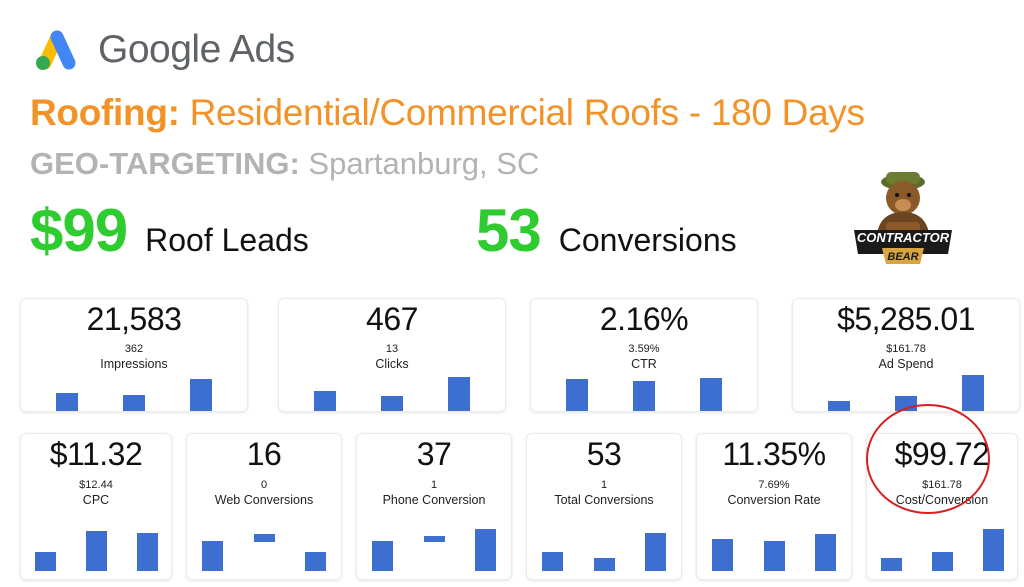  I want to click on title-text: Residential/Commercial Roofs - 180 Days, so click(527, 112).